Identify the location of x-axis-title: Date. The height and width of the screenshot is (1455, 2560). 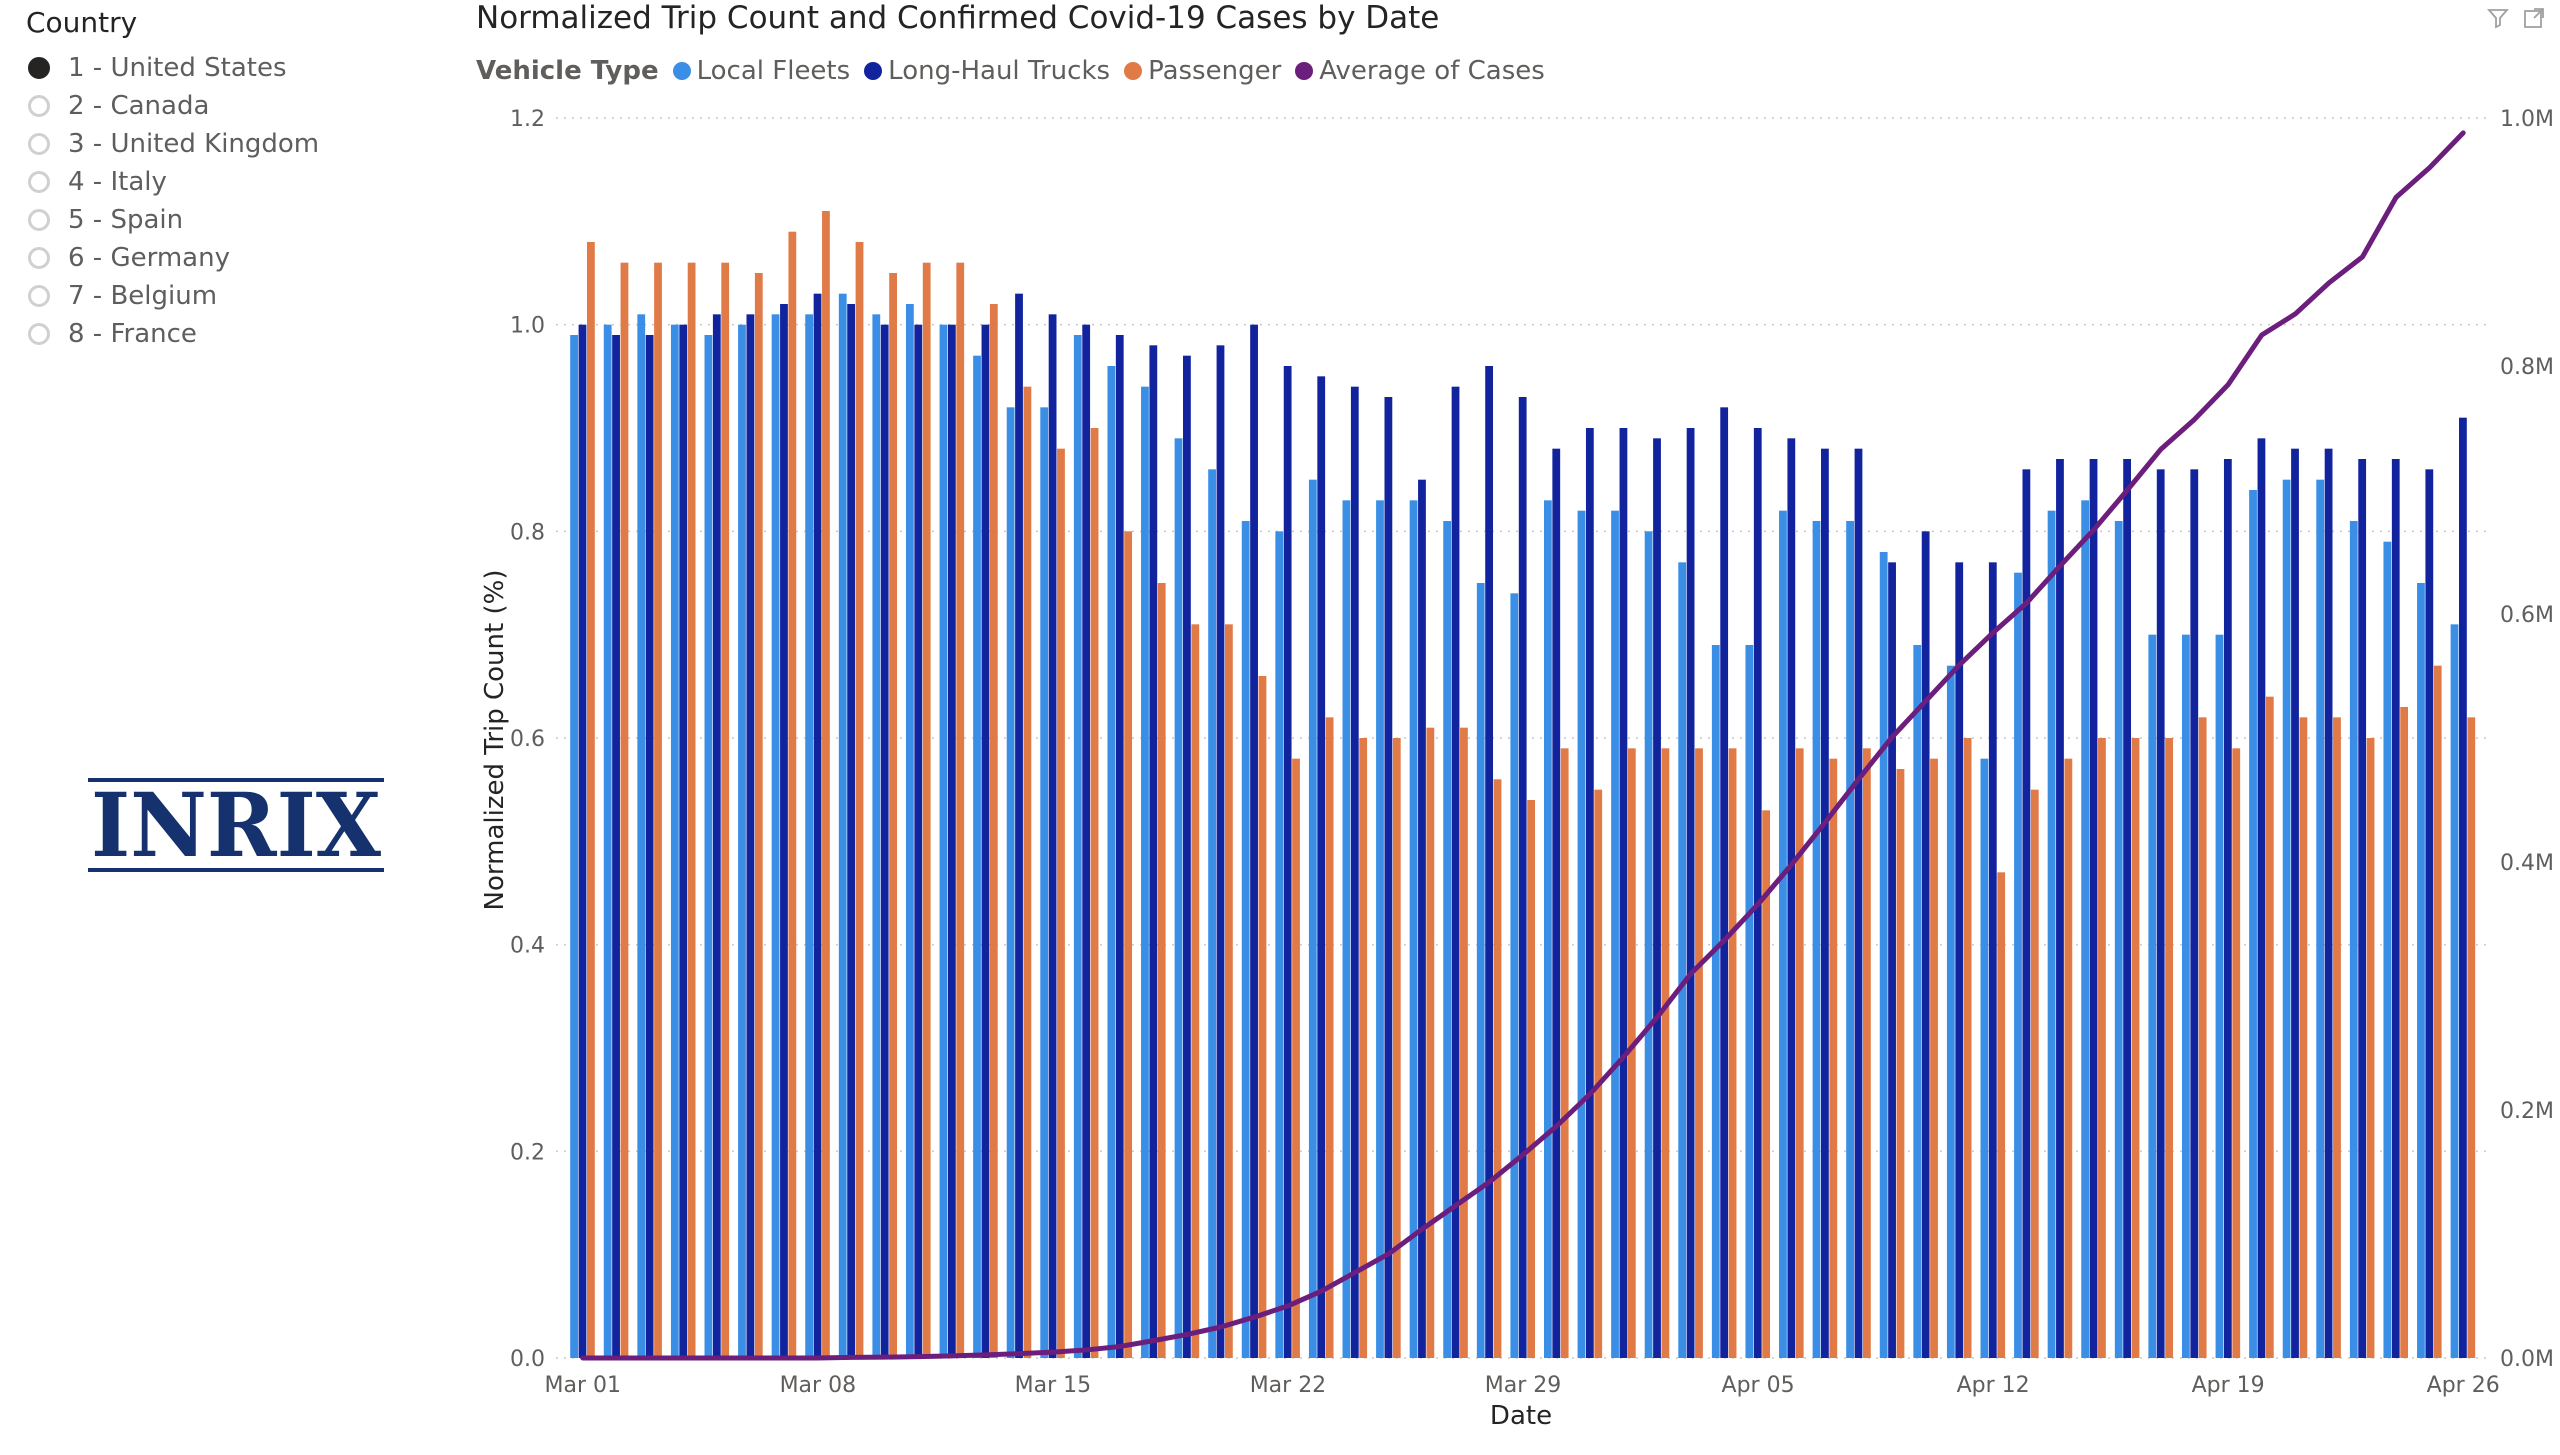
(1521, 1416).